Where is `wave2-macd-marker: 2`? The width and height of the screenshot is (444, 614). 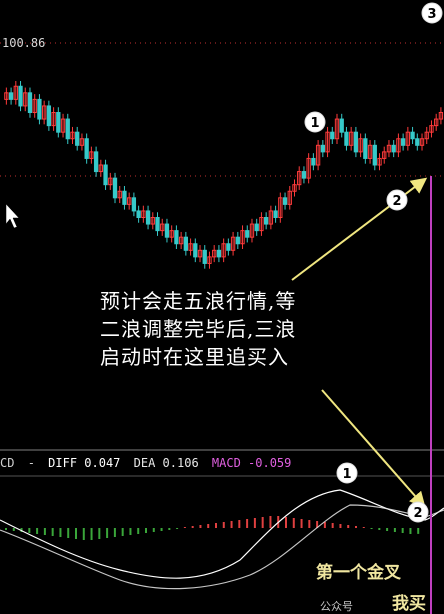
wave2-macd-marker: 2 is located at coordinates (418, 512).